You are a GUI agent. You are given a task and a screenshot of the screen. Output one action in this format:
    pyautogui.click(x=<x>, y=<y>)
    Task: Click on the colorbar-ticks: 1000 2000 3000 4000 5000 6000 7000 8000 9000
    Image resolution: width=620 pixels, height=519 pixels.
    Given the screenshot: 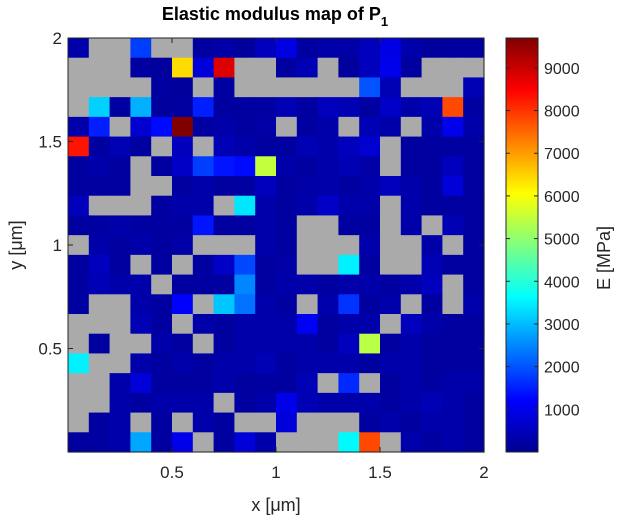 What is the action you would take?
    pyautogui.click(x=543, y=240)
    